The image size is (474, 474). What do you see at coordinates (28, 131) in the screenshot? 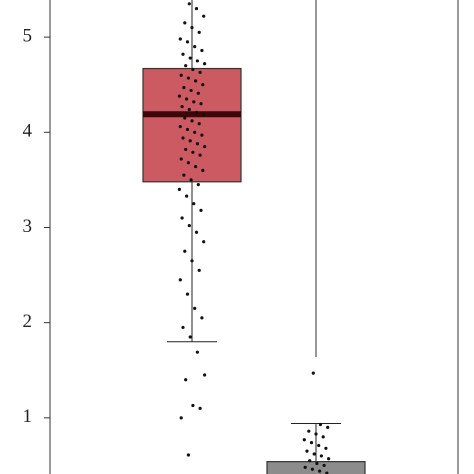
I see `y-tick-label: 4` at bounding box center [28, 131].